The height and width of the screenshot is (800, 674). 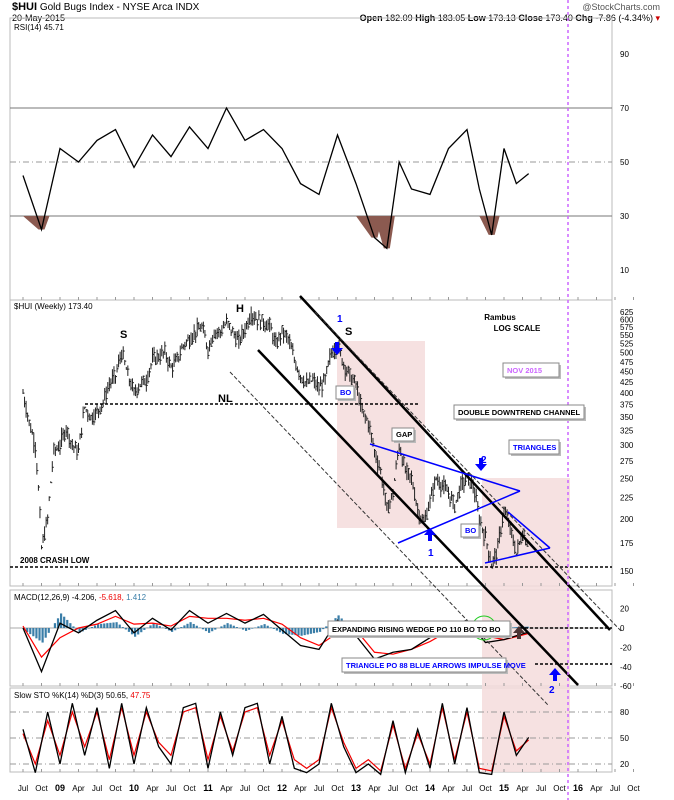 I want to click on bo-callout: BO, so click(x=470, y=530).